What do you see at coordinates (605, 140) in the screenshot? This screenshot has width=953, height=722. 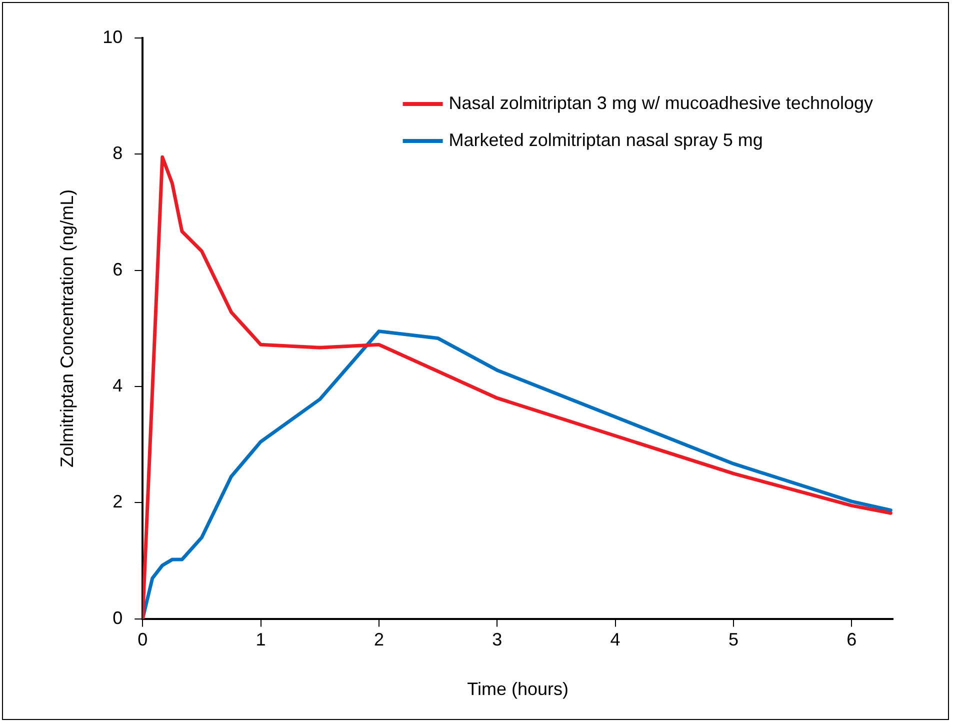 I see `legend-label: Marketed zolmitriptan nasal spray 5 mg` at bounding box center [605, 140].